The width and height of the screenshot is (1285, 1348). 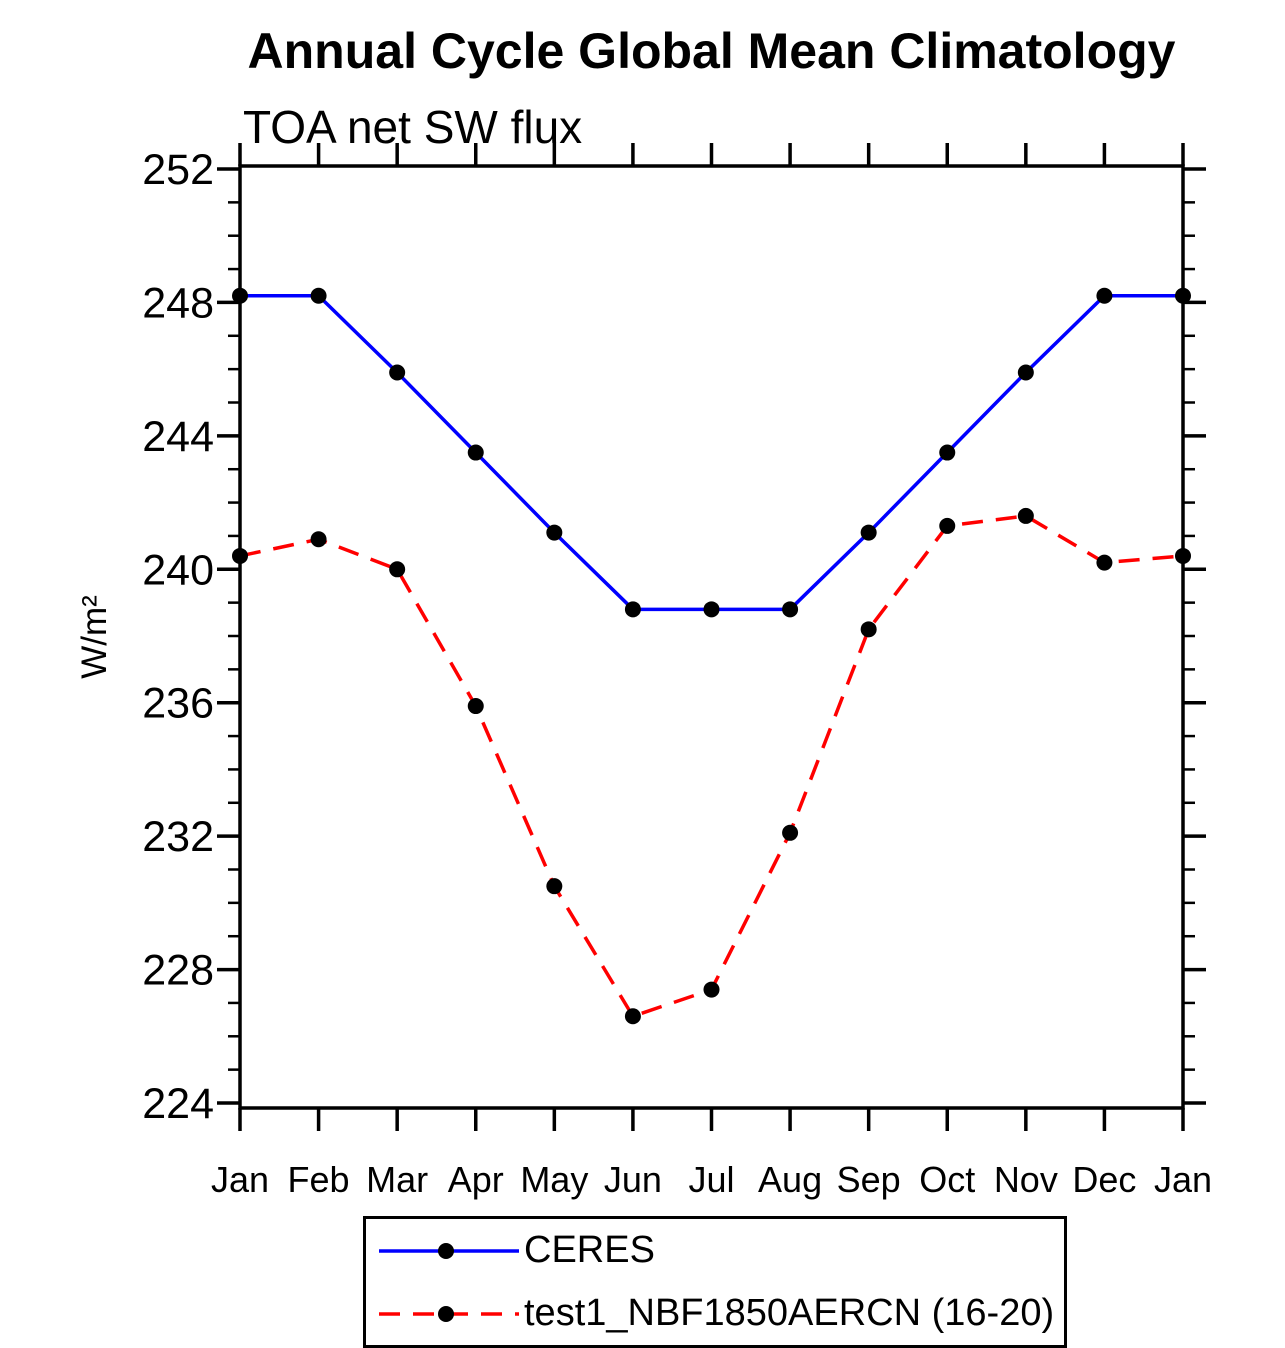 What do you see at coordinates (869, 1179) in the screenshot?
I see `x-tick-label: Sep` at bounding box center [869, 1179].